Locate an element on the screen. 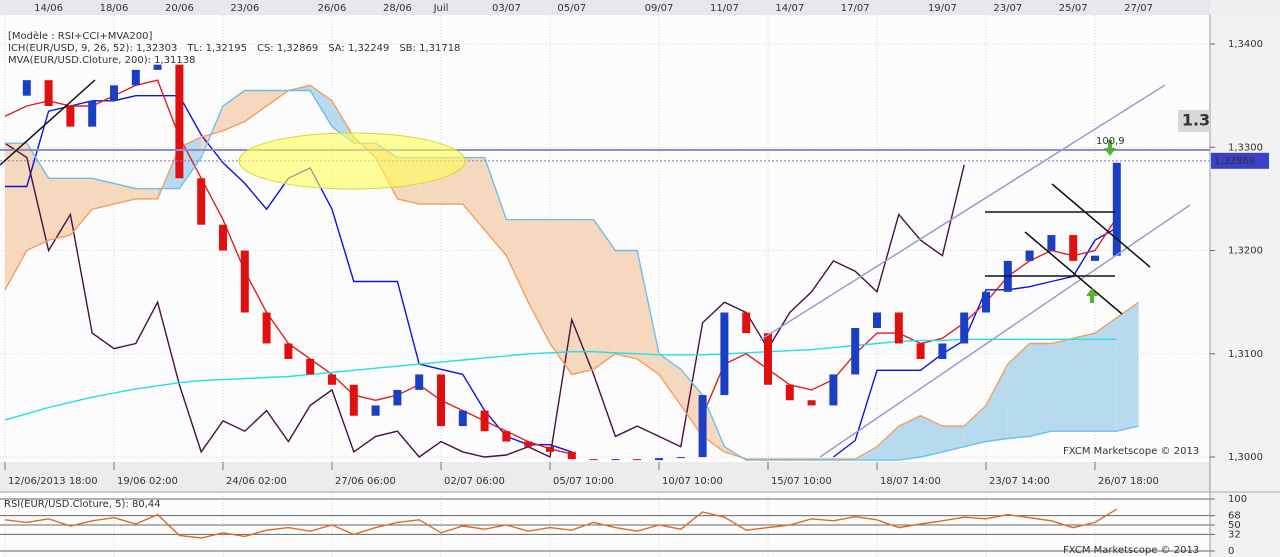 This screenshot has height=557, width=1280. legend-entry: SA: 1,32249 is located at coordinates (358, 48).